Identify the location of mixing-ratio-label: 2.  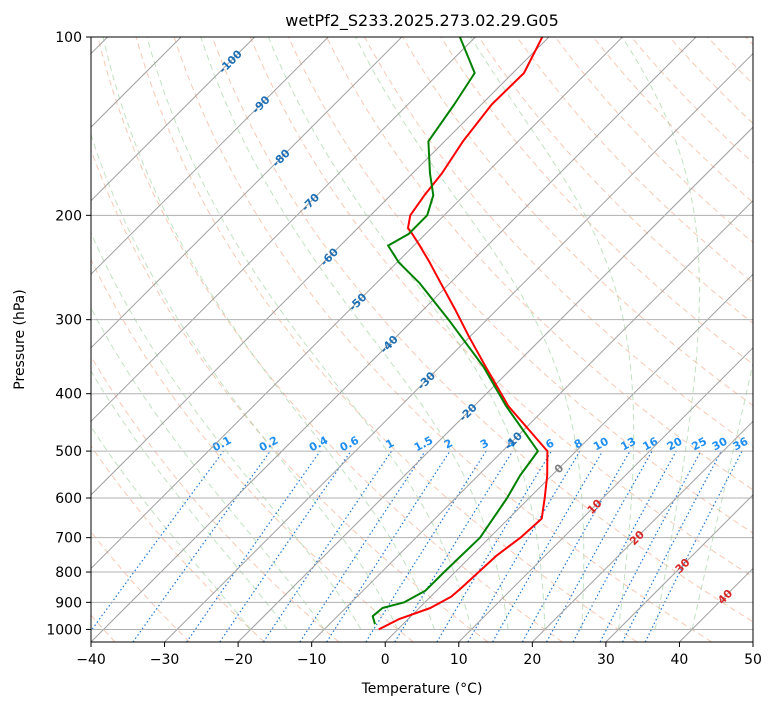
(448, 443).